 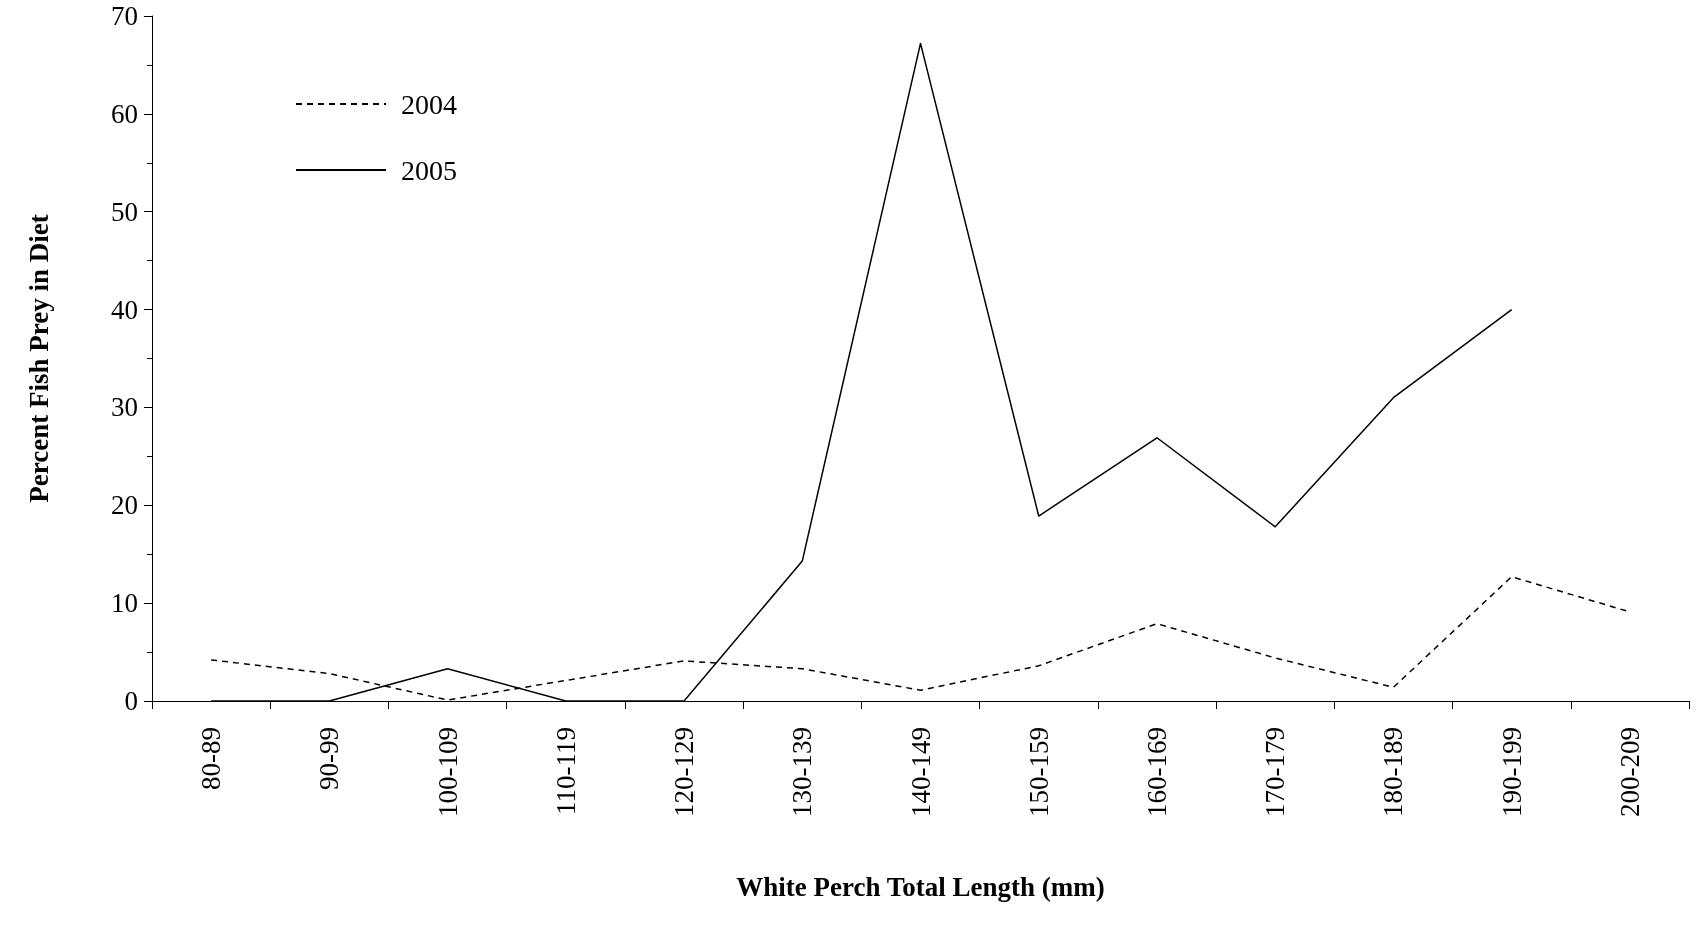 I want to click on x-tick-label: 190-199, so click(x=1511, y=772).